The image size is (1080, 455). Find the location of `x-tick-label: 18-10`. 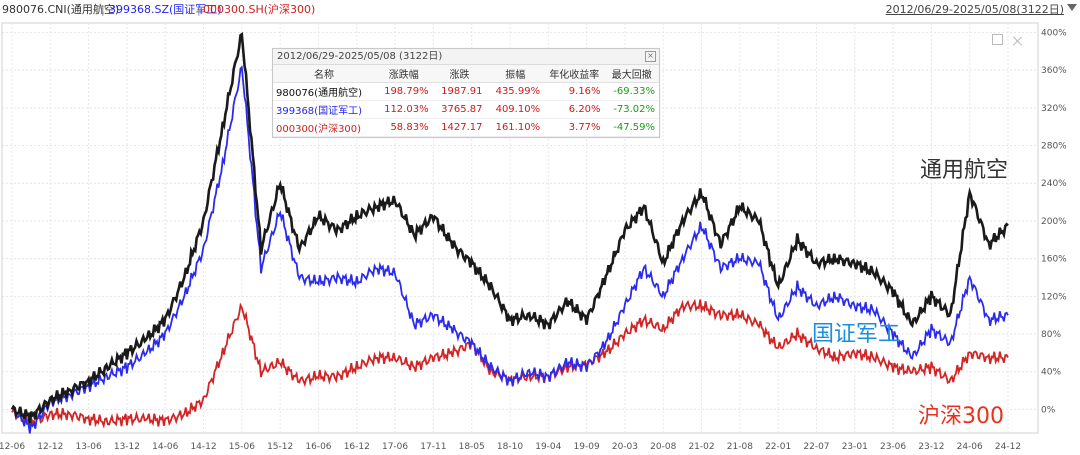

x-tick-label: 18-10 is located at coordinates (510, 447).